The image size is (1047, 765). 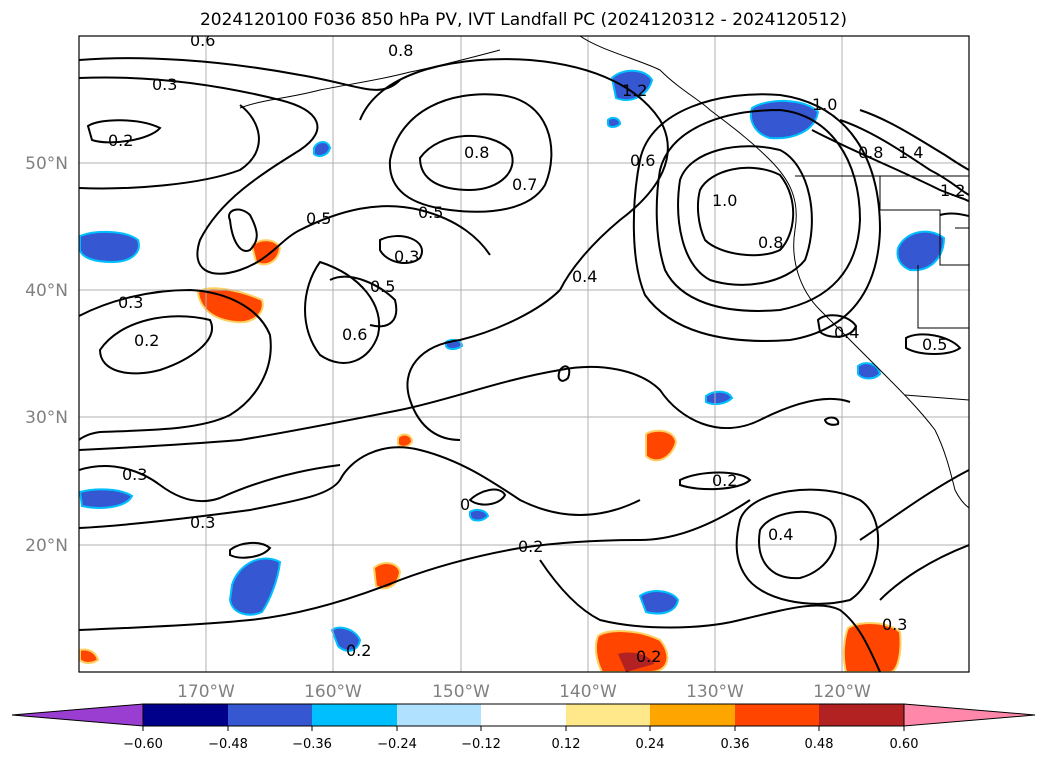 I want to click on lat-tick-label: 30°N, so click(x=46, y=418).